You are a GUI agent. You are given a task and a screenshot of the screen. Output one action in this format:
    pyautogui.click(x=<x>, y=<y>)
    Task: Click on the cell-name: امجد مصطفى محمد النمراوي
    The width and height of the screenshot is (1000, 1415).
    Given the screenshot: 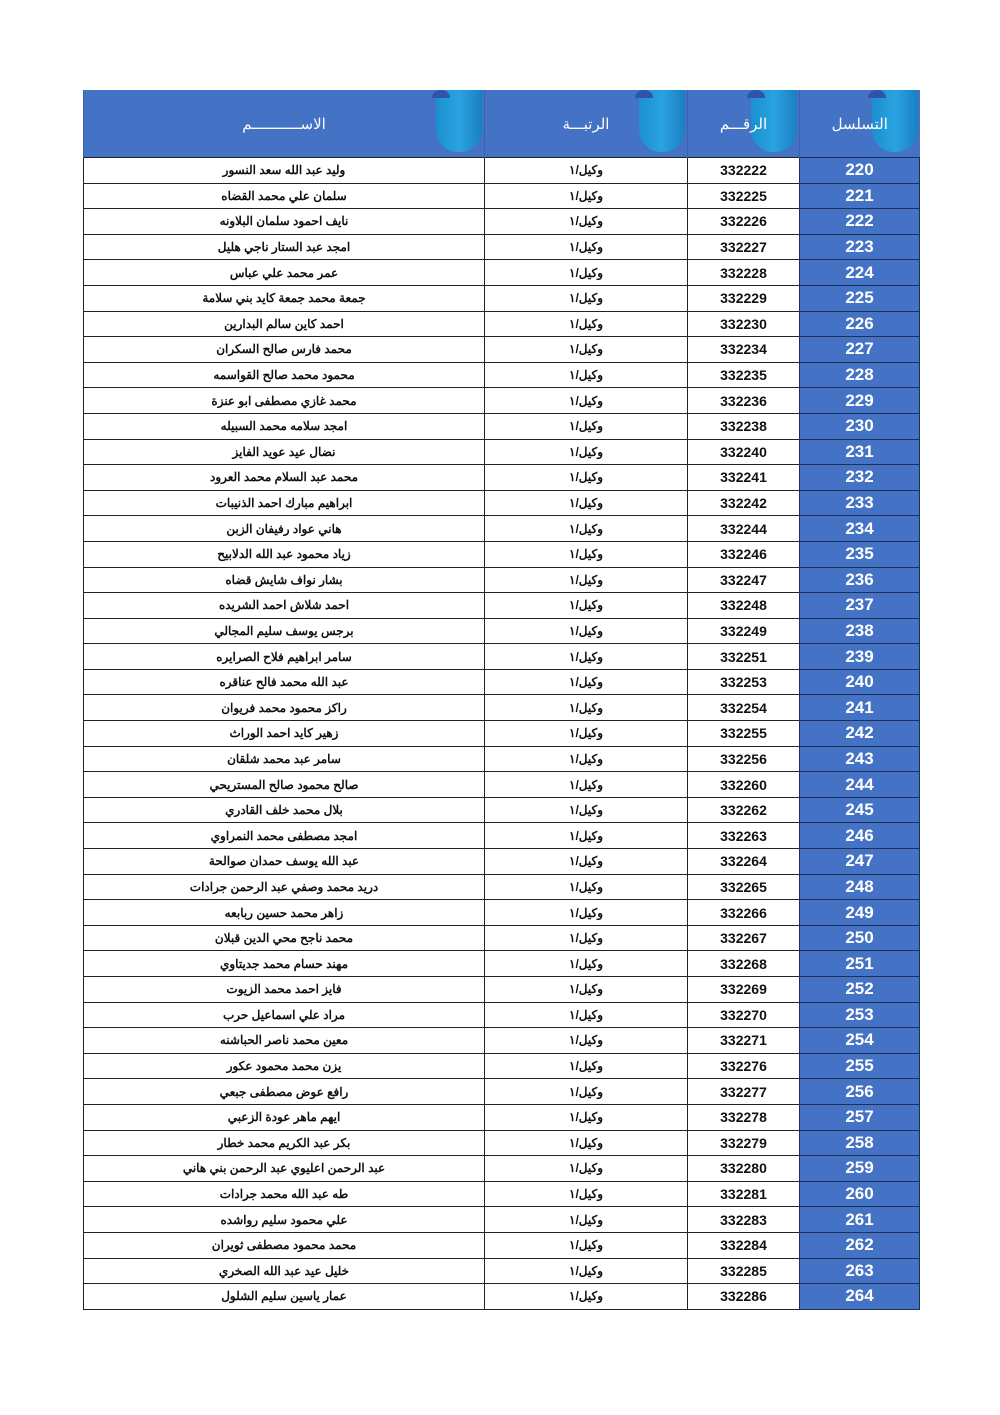 What is the action you would take?
    pyautogui.click(x=284, y=836)
    